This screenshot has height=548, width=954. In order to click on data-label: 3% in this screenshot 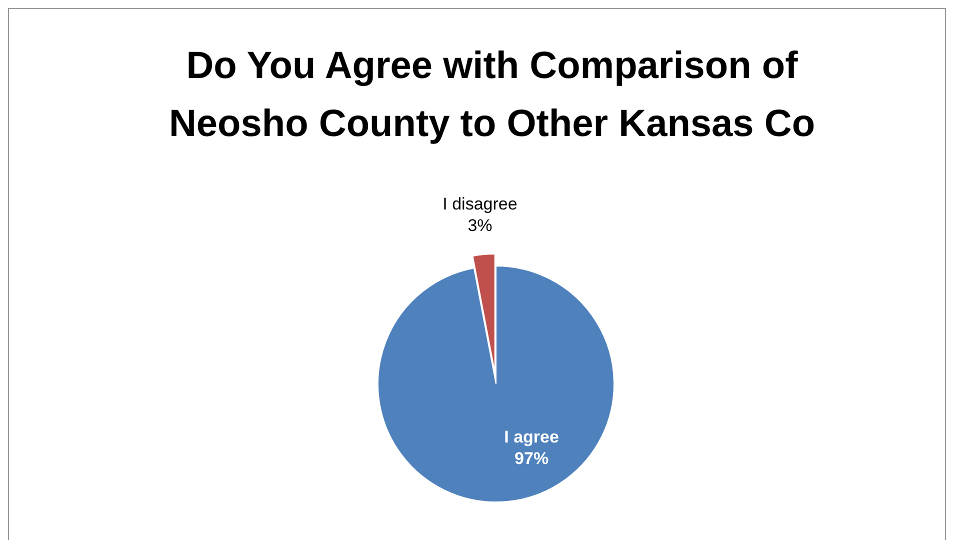, I will do `click(480, 225)`.